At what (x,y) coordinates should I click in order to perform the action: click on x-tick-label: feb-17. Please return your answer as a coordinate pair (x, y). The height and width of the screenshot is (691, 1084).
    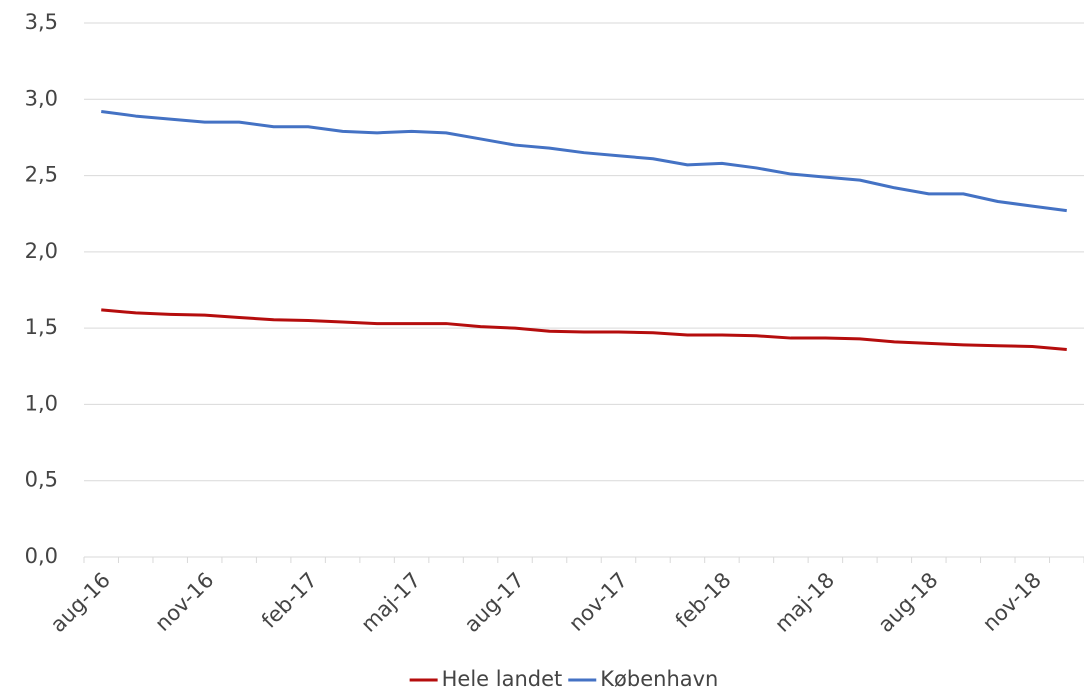
    Looking at the image, I should click on (289, 600).